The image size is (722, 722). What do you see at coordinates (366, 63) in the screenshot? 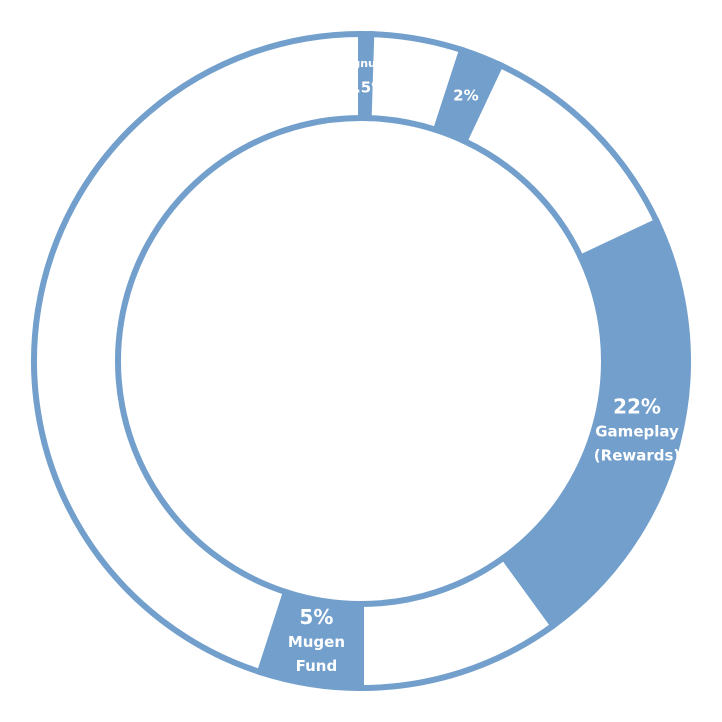
I see `slice-name-label-signups-0-0: Signups` at bounding box center [366, 63].